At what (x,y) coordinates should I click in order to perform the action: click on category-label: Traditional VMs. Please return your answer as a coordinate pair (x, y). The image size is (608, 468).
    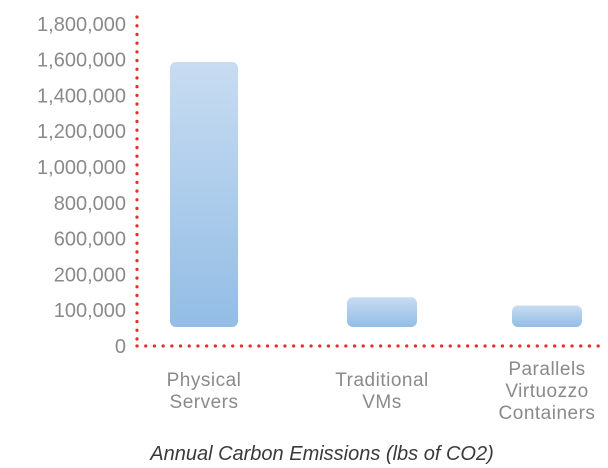
    Looking at the image, I should click on (382, 391).